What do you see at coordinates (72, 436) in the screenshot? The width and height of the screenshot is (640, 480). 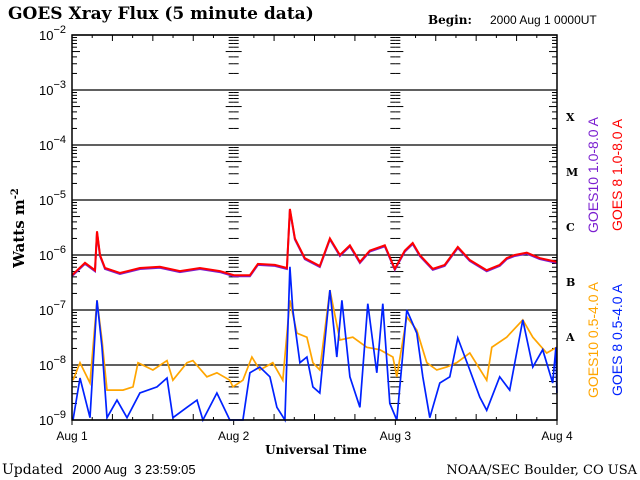 I see `x-tick-label: Aug 1` at bounding box center [72, 436].